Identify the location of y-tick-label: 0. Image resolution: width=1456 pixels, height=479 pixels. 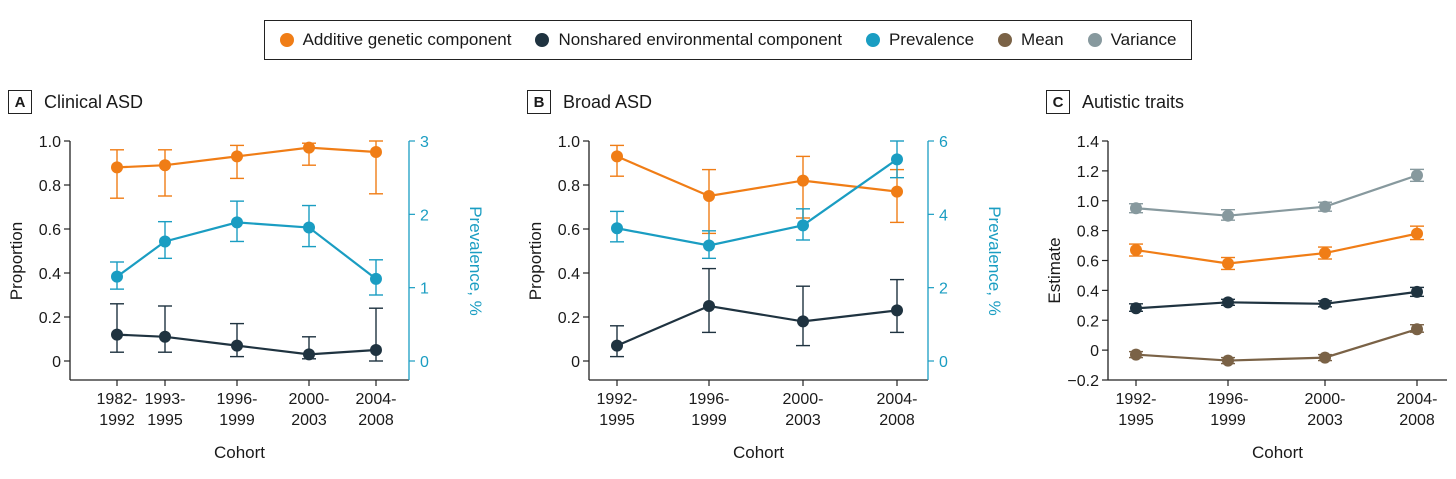
(56, 362).